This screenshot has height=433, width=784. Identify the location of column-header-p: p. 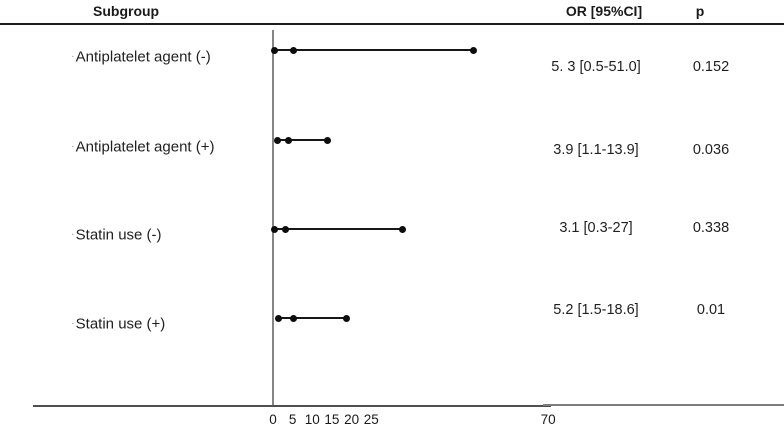
(700, 11).